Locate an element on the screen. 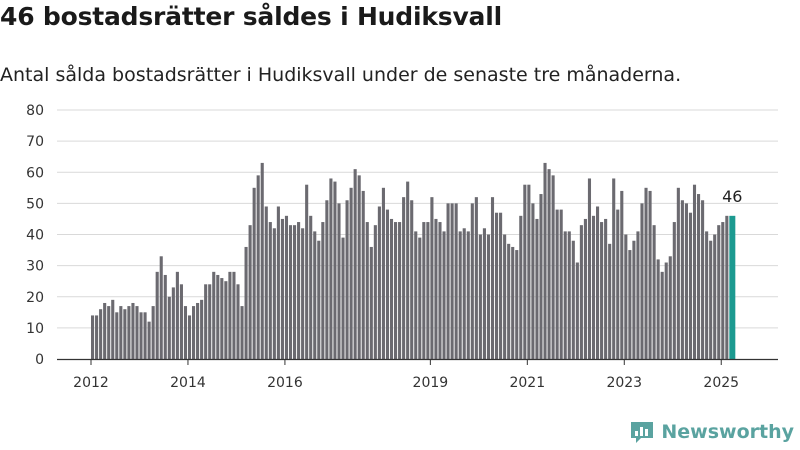 Image resolution: width=800 pixels, height=450 pixels. chart-title: 46 bostadsrätter såldes i Hudiksvall is located at coordinates (251, 16).